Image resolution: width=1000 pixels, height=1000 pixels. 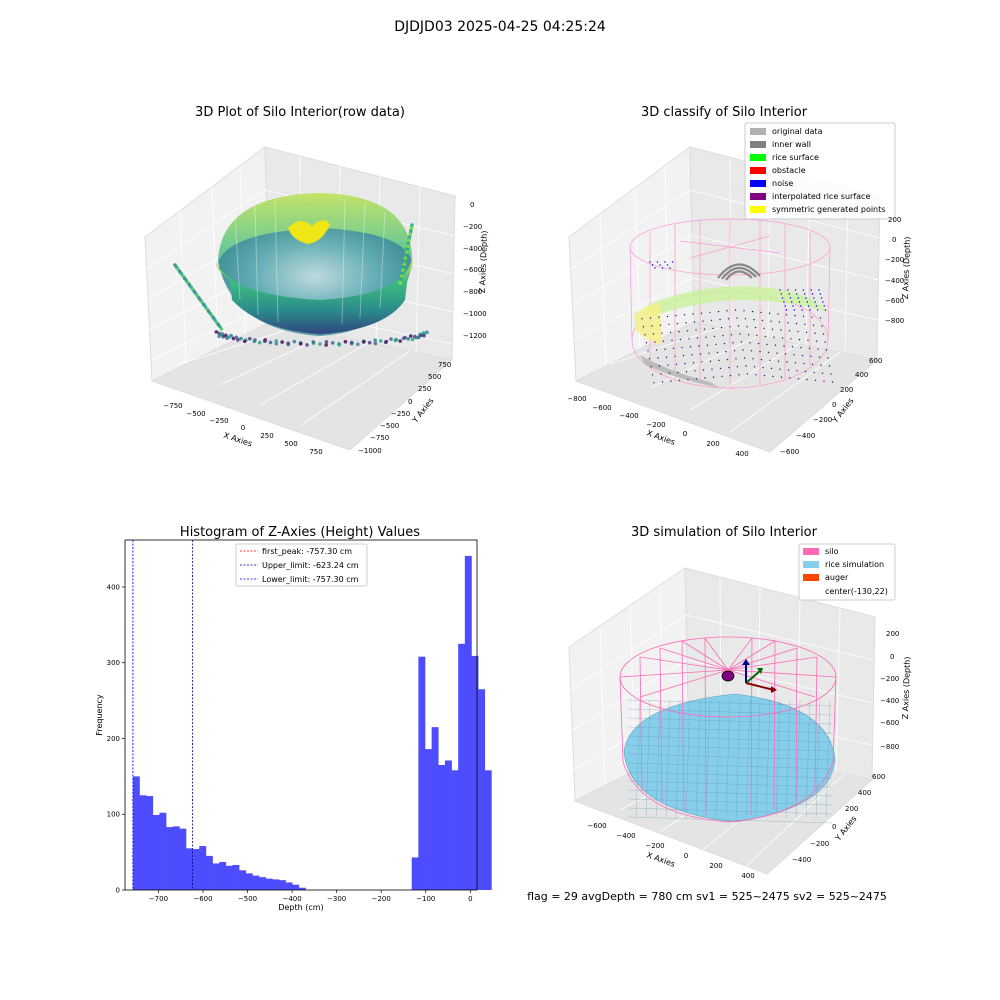 What do you see at coordinates (846, 828) in the screenshot?
I see `y-axis-label: Y Axies` at bounding box center [846, 828].